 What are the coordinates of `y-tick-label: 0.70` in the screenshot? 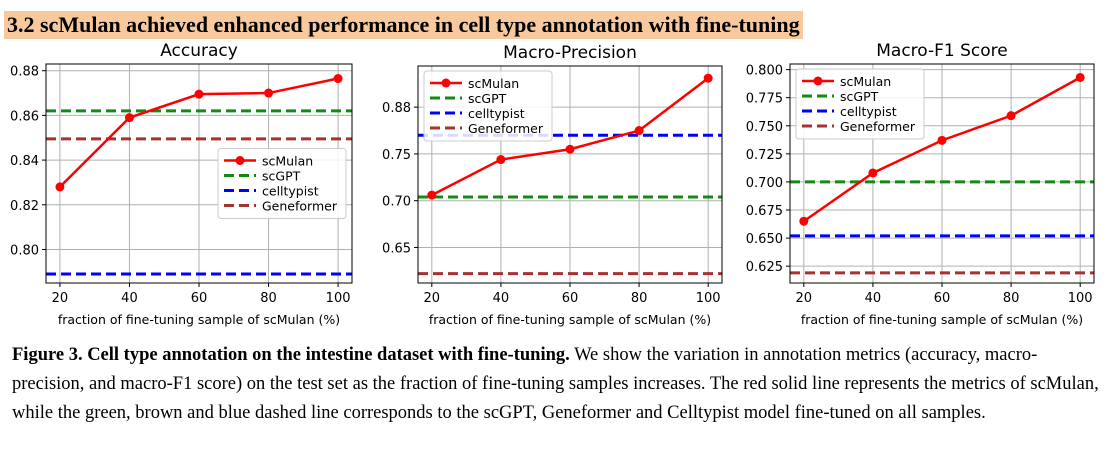 It's located at (396, 202).